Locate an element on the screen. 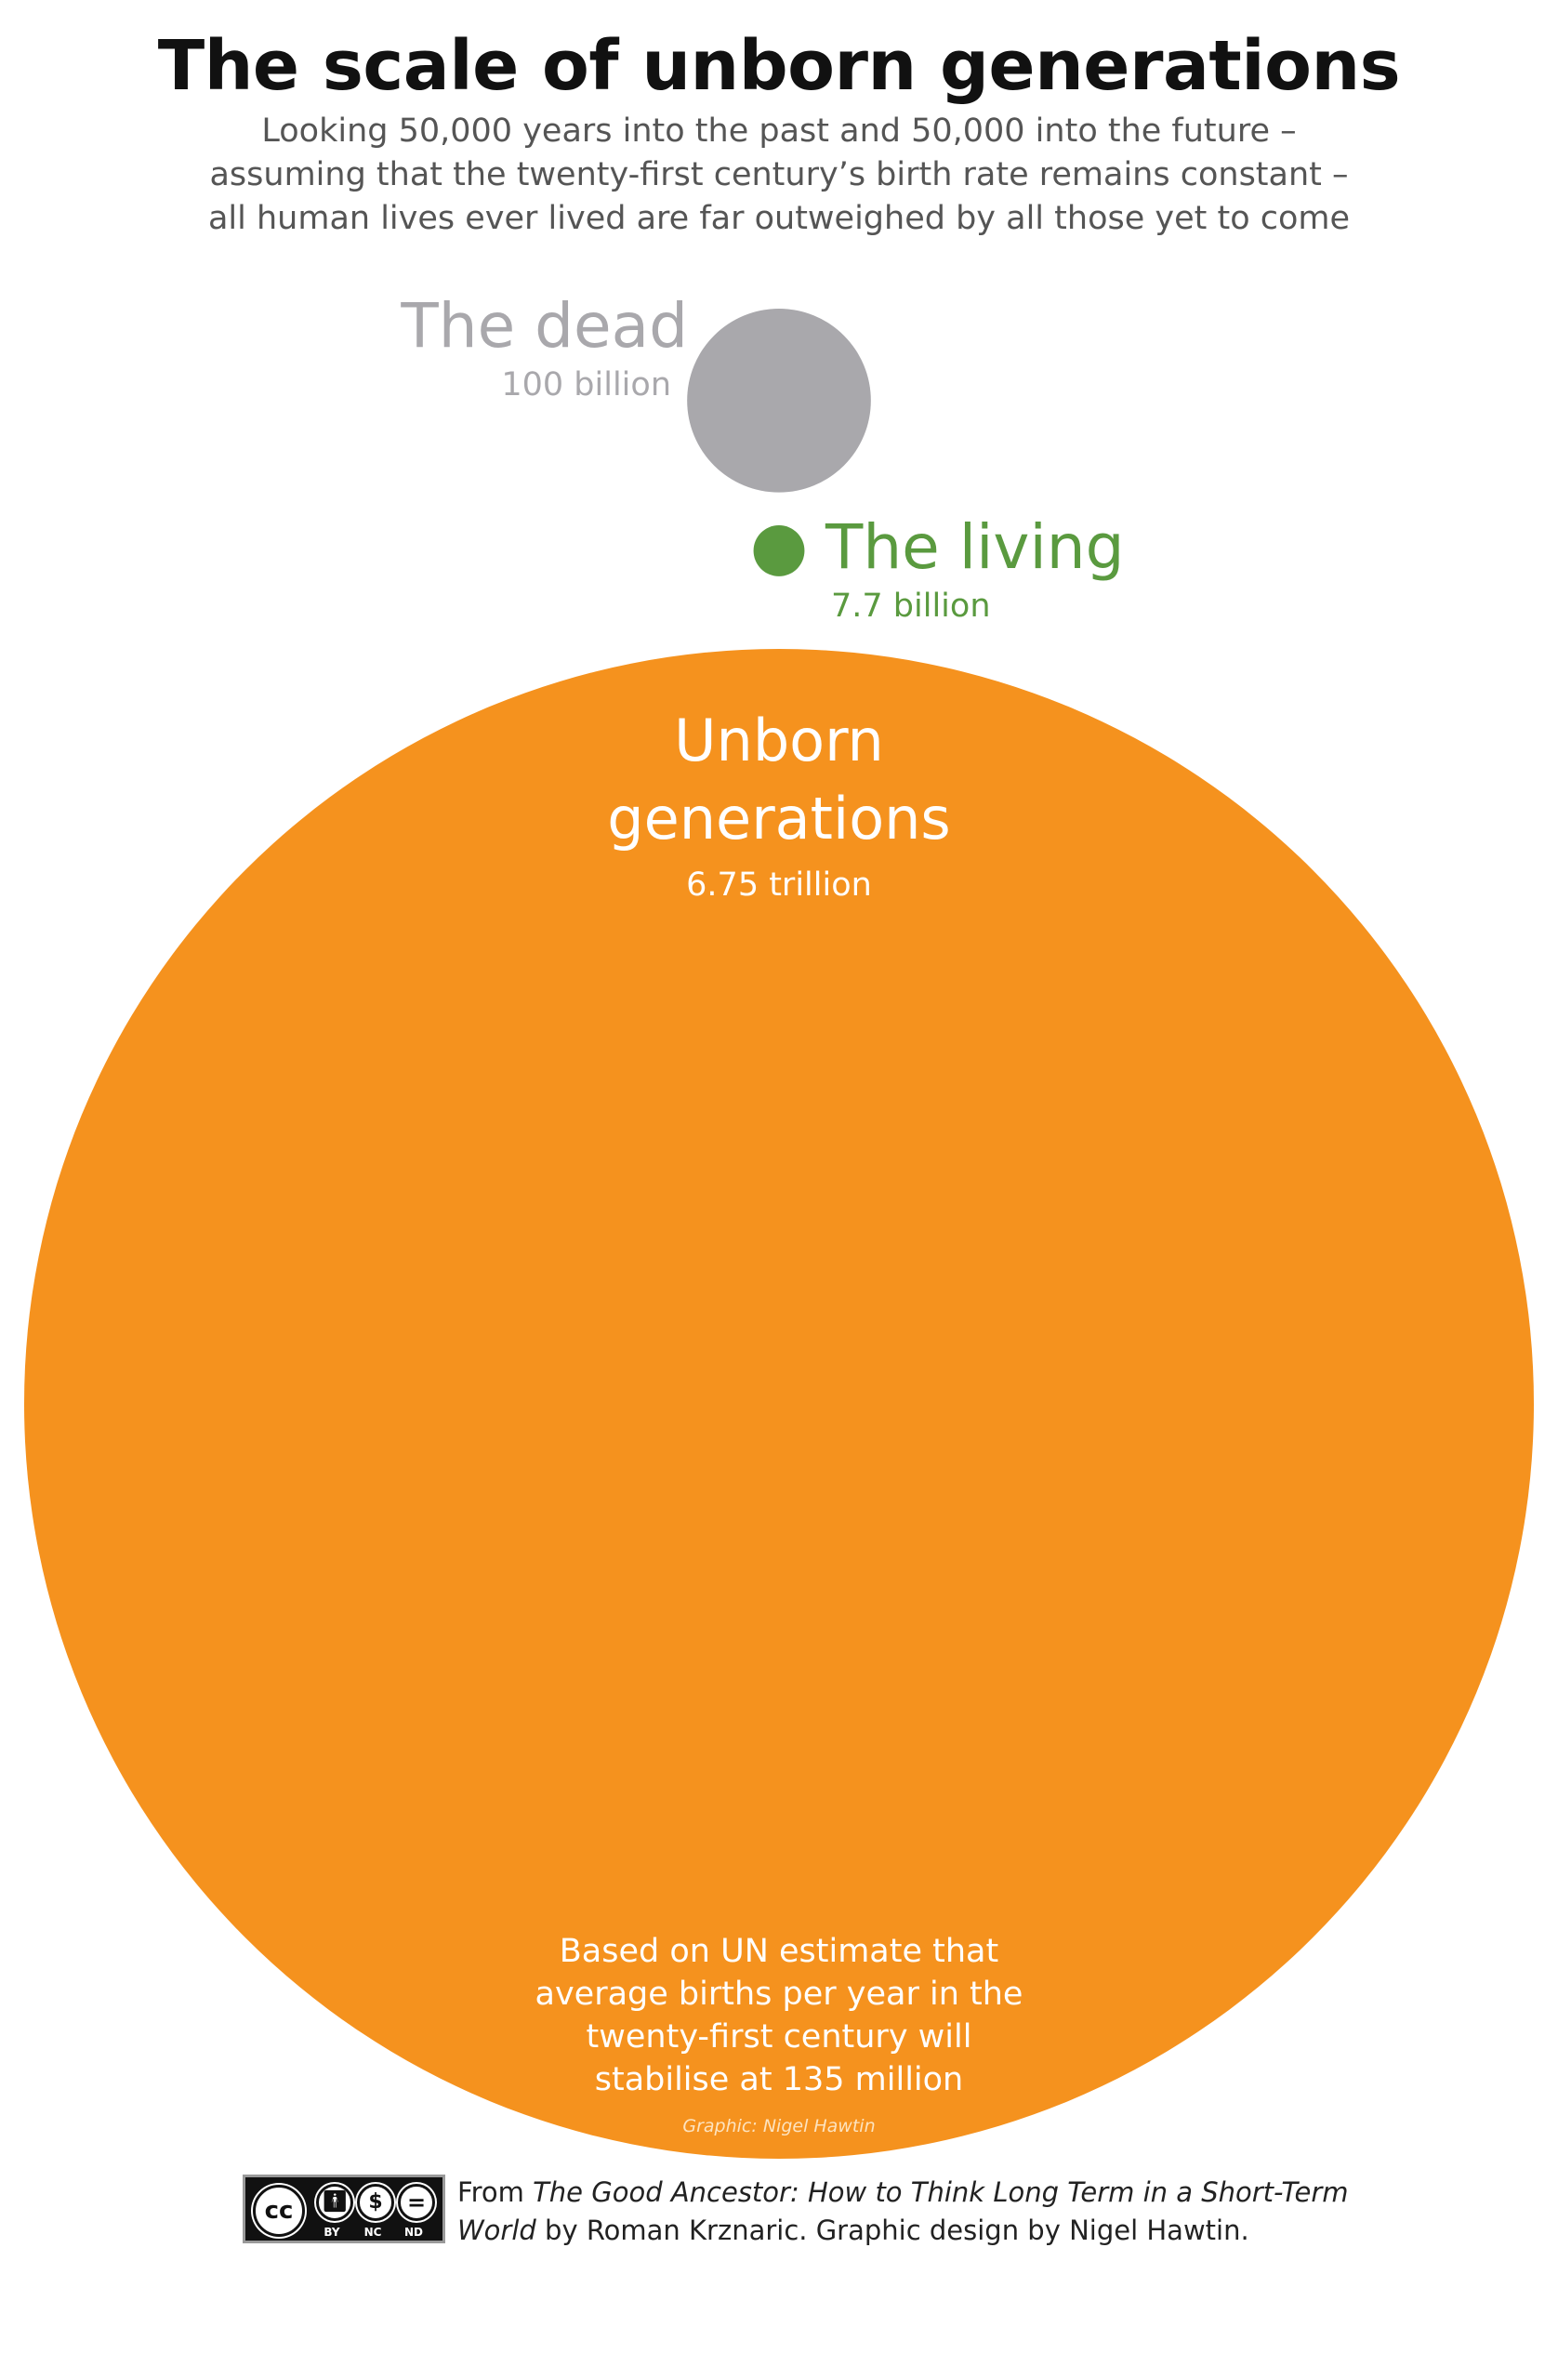 The width and height of the screenshot is (1558, 2380). creative-commons-badge: cc 🚹︎ $ = BY NC ND is located at coordinates (344, 2209).